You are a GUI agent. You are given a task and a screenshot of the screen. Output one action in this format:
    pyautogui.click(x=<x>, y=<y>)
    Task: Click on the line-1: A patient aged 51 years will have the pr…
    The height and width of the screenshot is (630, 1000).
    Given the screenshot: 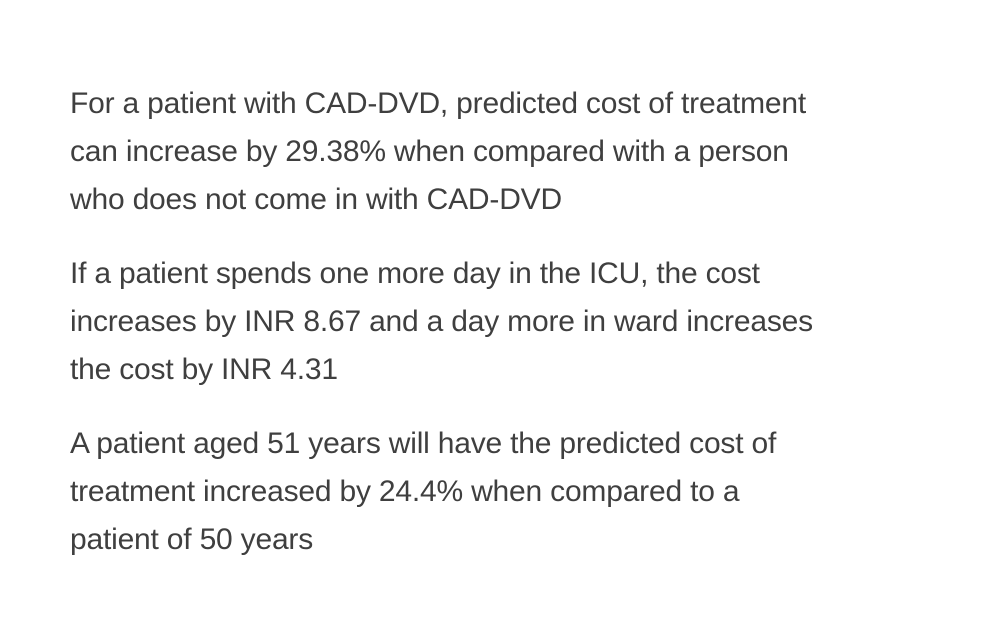 What is the action you would take?
    pyautogui.click(x=423, y=443)
    